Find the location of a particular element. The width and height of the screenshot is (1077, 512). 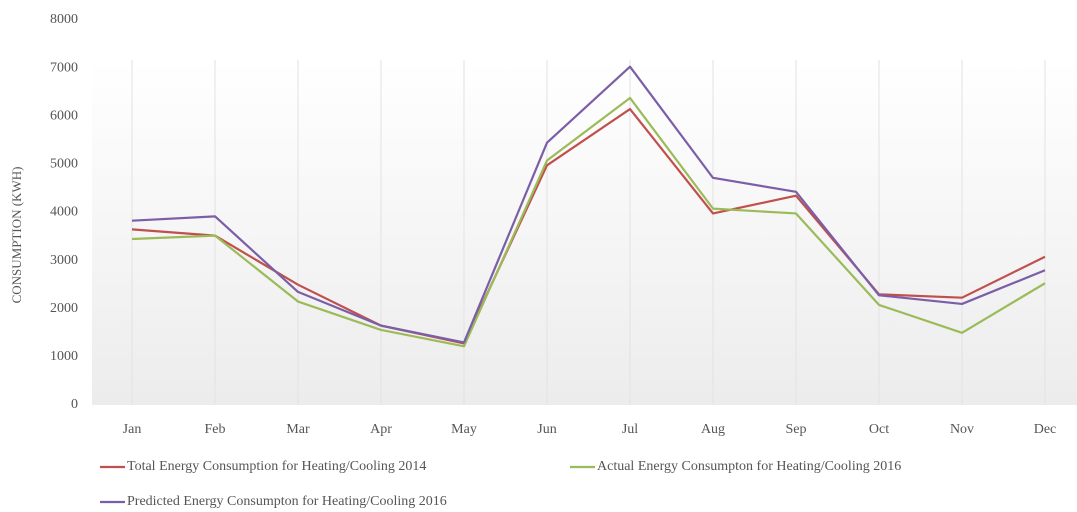

x-tick-label: Feb is located at coordinates (215, 429).